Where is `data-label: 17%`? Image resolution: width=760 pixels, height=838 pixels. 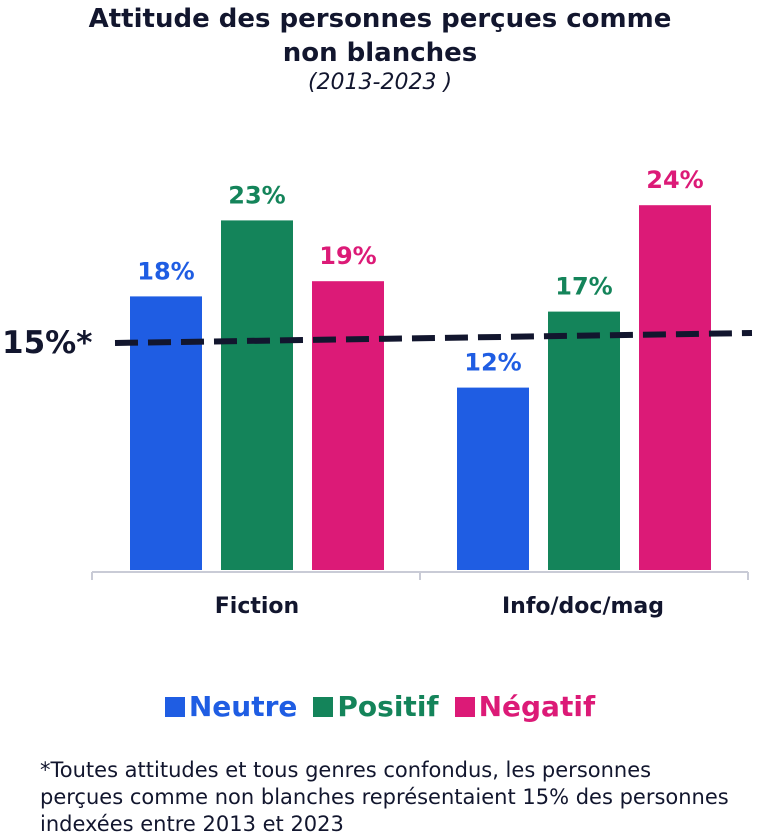 data-label: 17% is located at coordinates (583, 287).